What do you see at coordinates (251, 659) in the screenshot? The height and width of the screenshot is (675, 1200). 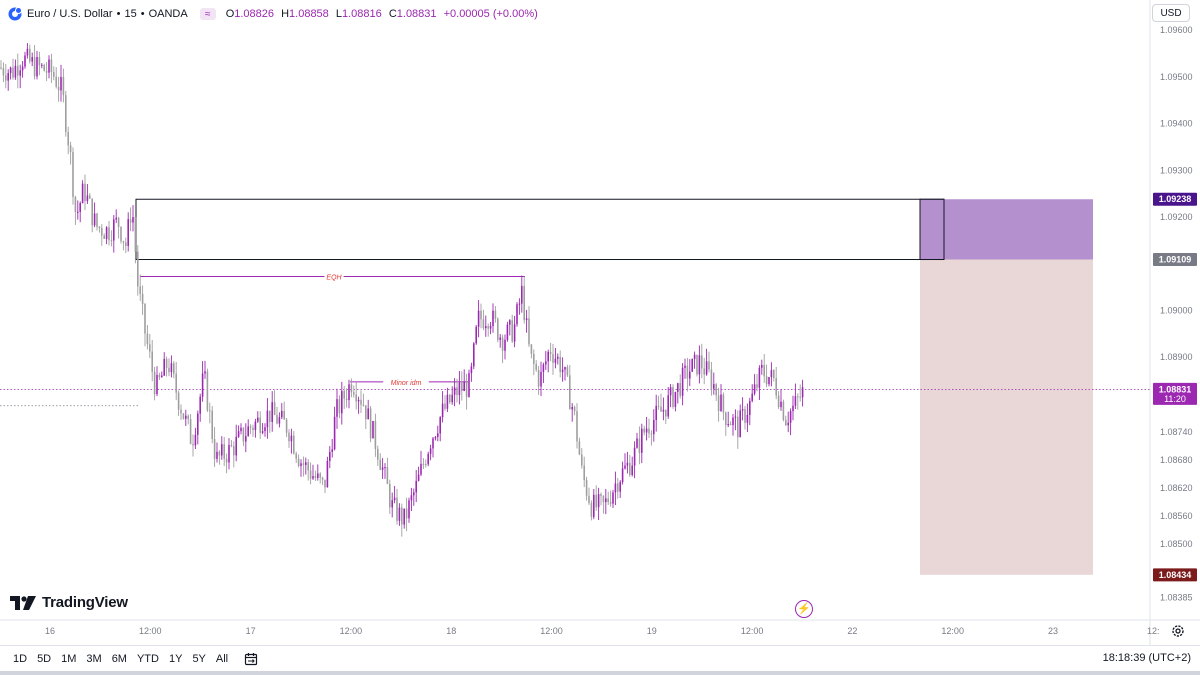 I see `calendar-range-icon` at bounding box center [251, 659].